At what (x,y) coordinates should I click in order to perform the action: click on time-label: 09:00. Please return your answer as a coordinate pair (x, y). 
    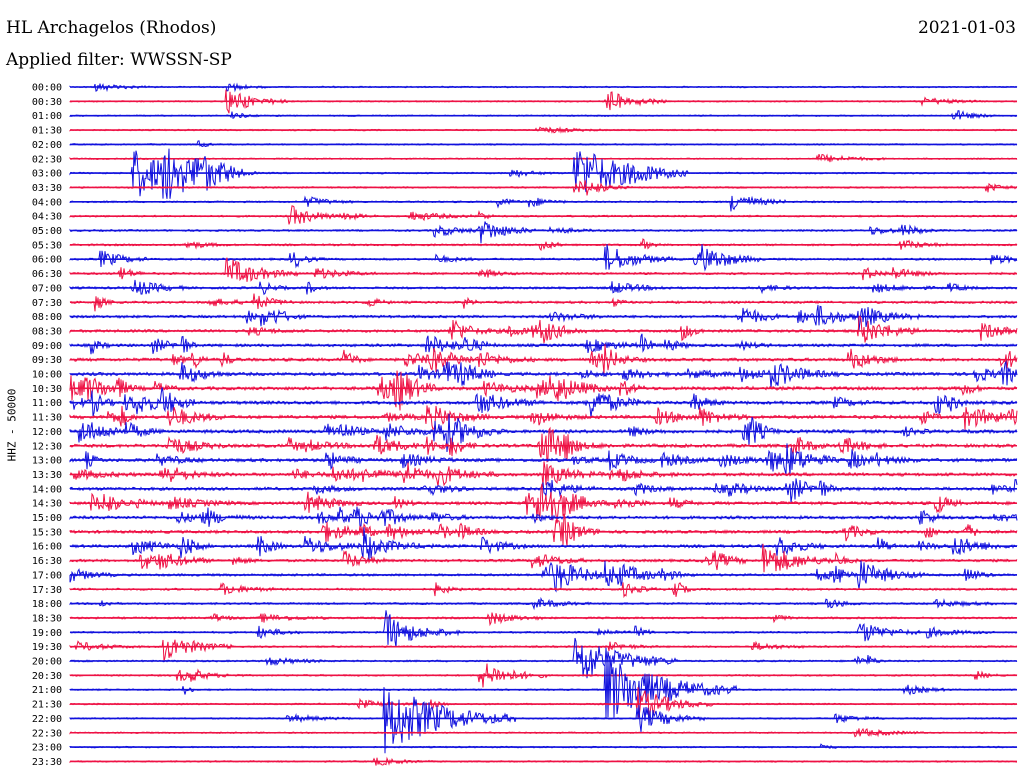
    Looking at the image, I should click on (47, 346).